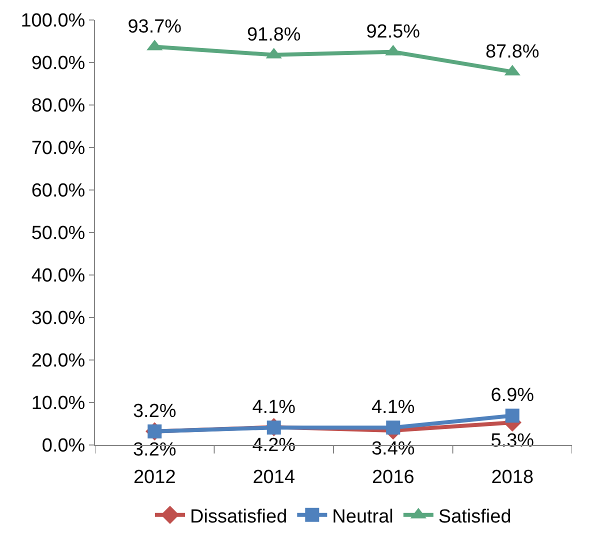 The image size is (602, 546). Describe the element at coordinates (58, 319) in the screenshot. I see `y-tick-label: 30.0%` at that location.